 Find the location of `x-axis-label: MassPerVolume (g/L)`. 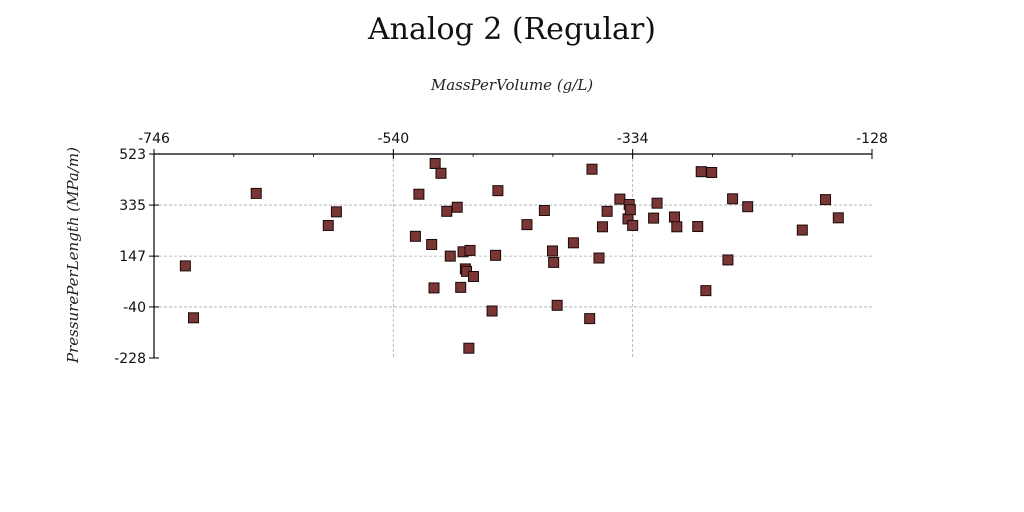

x-axis-label: MassPerVolume (g/L) is located at coordinates (512, 85).